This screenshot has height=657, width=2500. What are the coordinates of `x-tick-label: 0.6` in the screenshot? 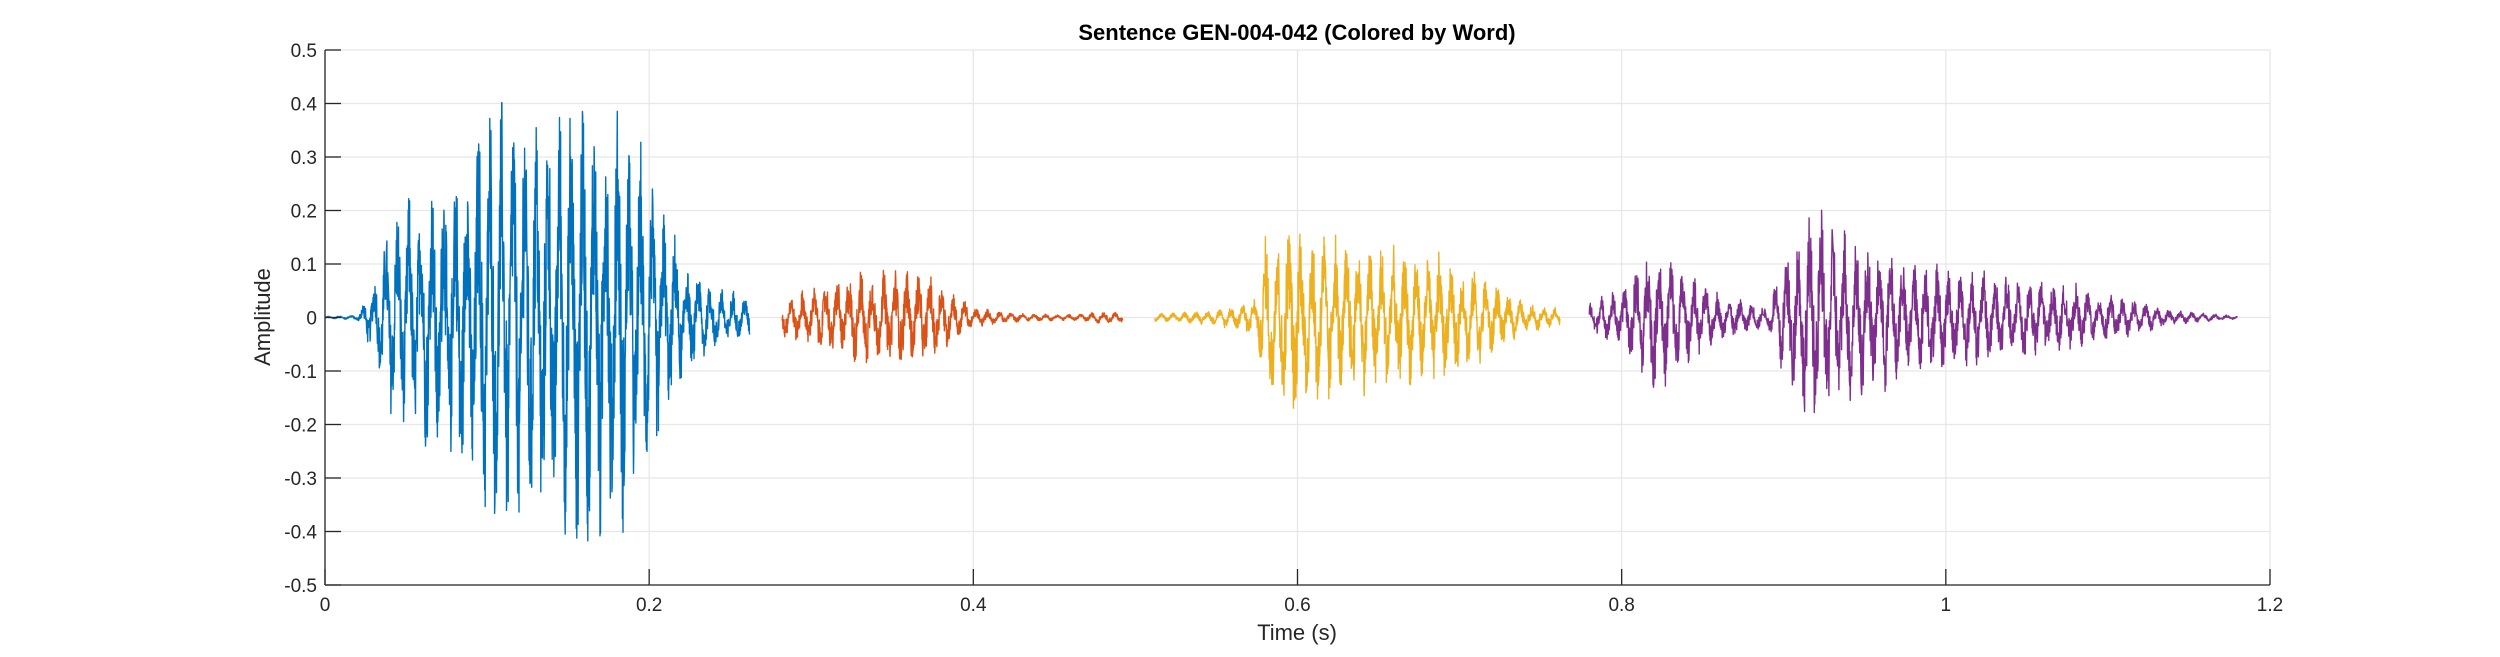 It's located at (1297, 605).